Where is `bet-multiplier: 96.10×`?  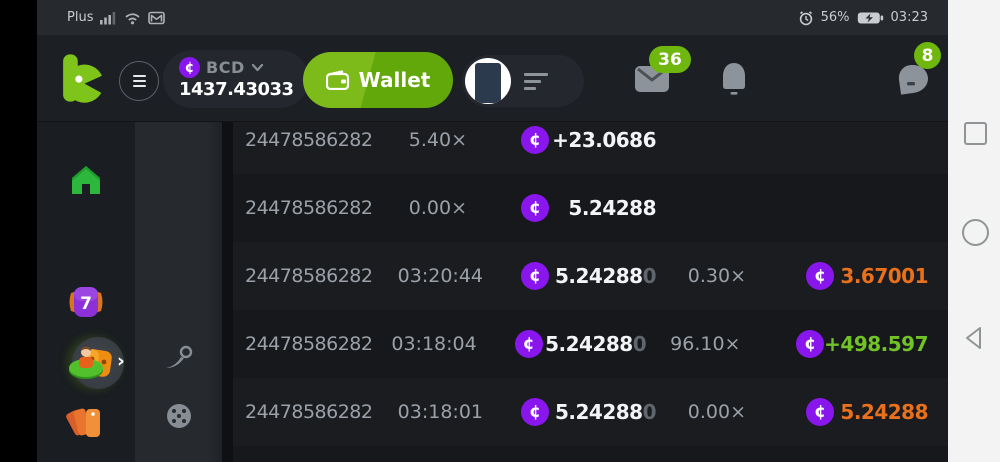
bet-multiplier: 96.10× is located at coordinates (705, 344).